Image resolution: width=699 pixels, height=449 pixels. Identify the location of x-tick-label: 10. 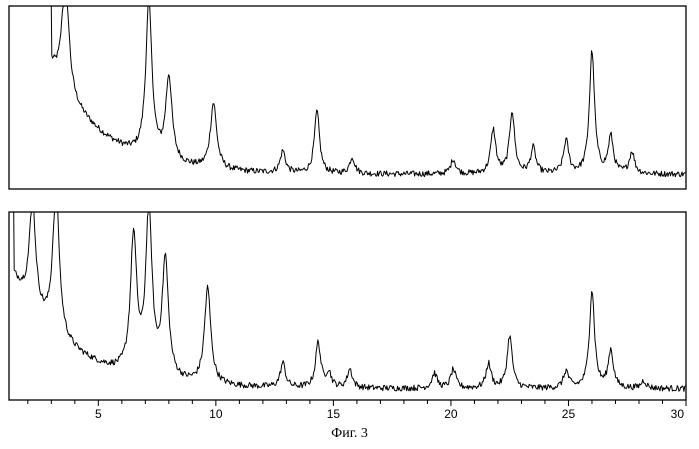
(216, 413).